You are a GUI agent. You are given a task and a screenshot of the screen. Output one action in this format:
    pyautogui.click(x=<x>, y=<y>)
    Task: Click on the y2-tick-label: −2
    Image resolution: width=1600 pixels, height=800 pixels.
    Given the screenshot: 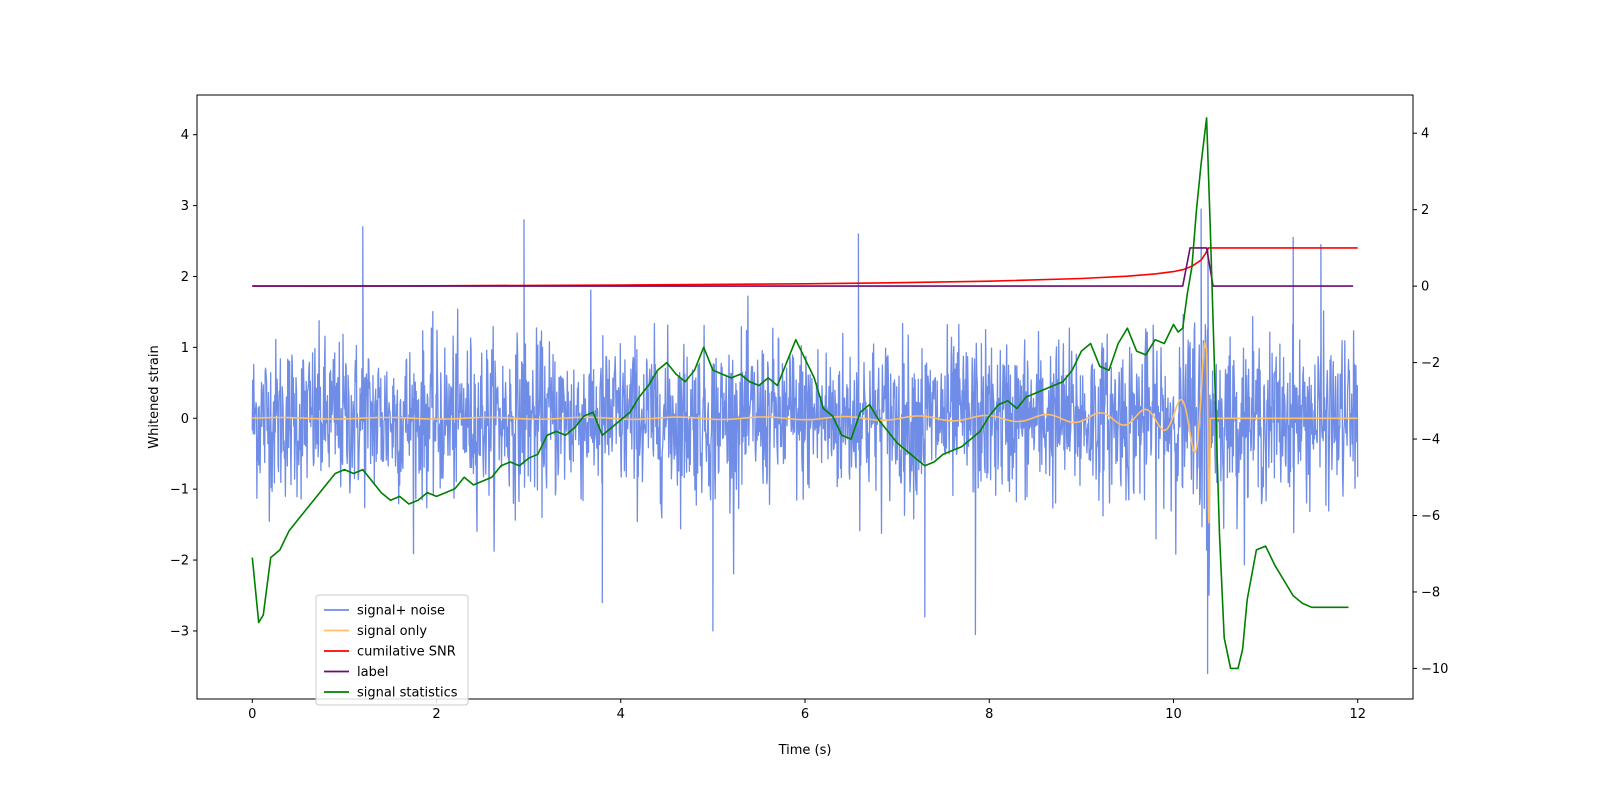 What is the action you would take?
    pyautogui.click(x=1430, y=363)
    